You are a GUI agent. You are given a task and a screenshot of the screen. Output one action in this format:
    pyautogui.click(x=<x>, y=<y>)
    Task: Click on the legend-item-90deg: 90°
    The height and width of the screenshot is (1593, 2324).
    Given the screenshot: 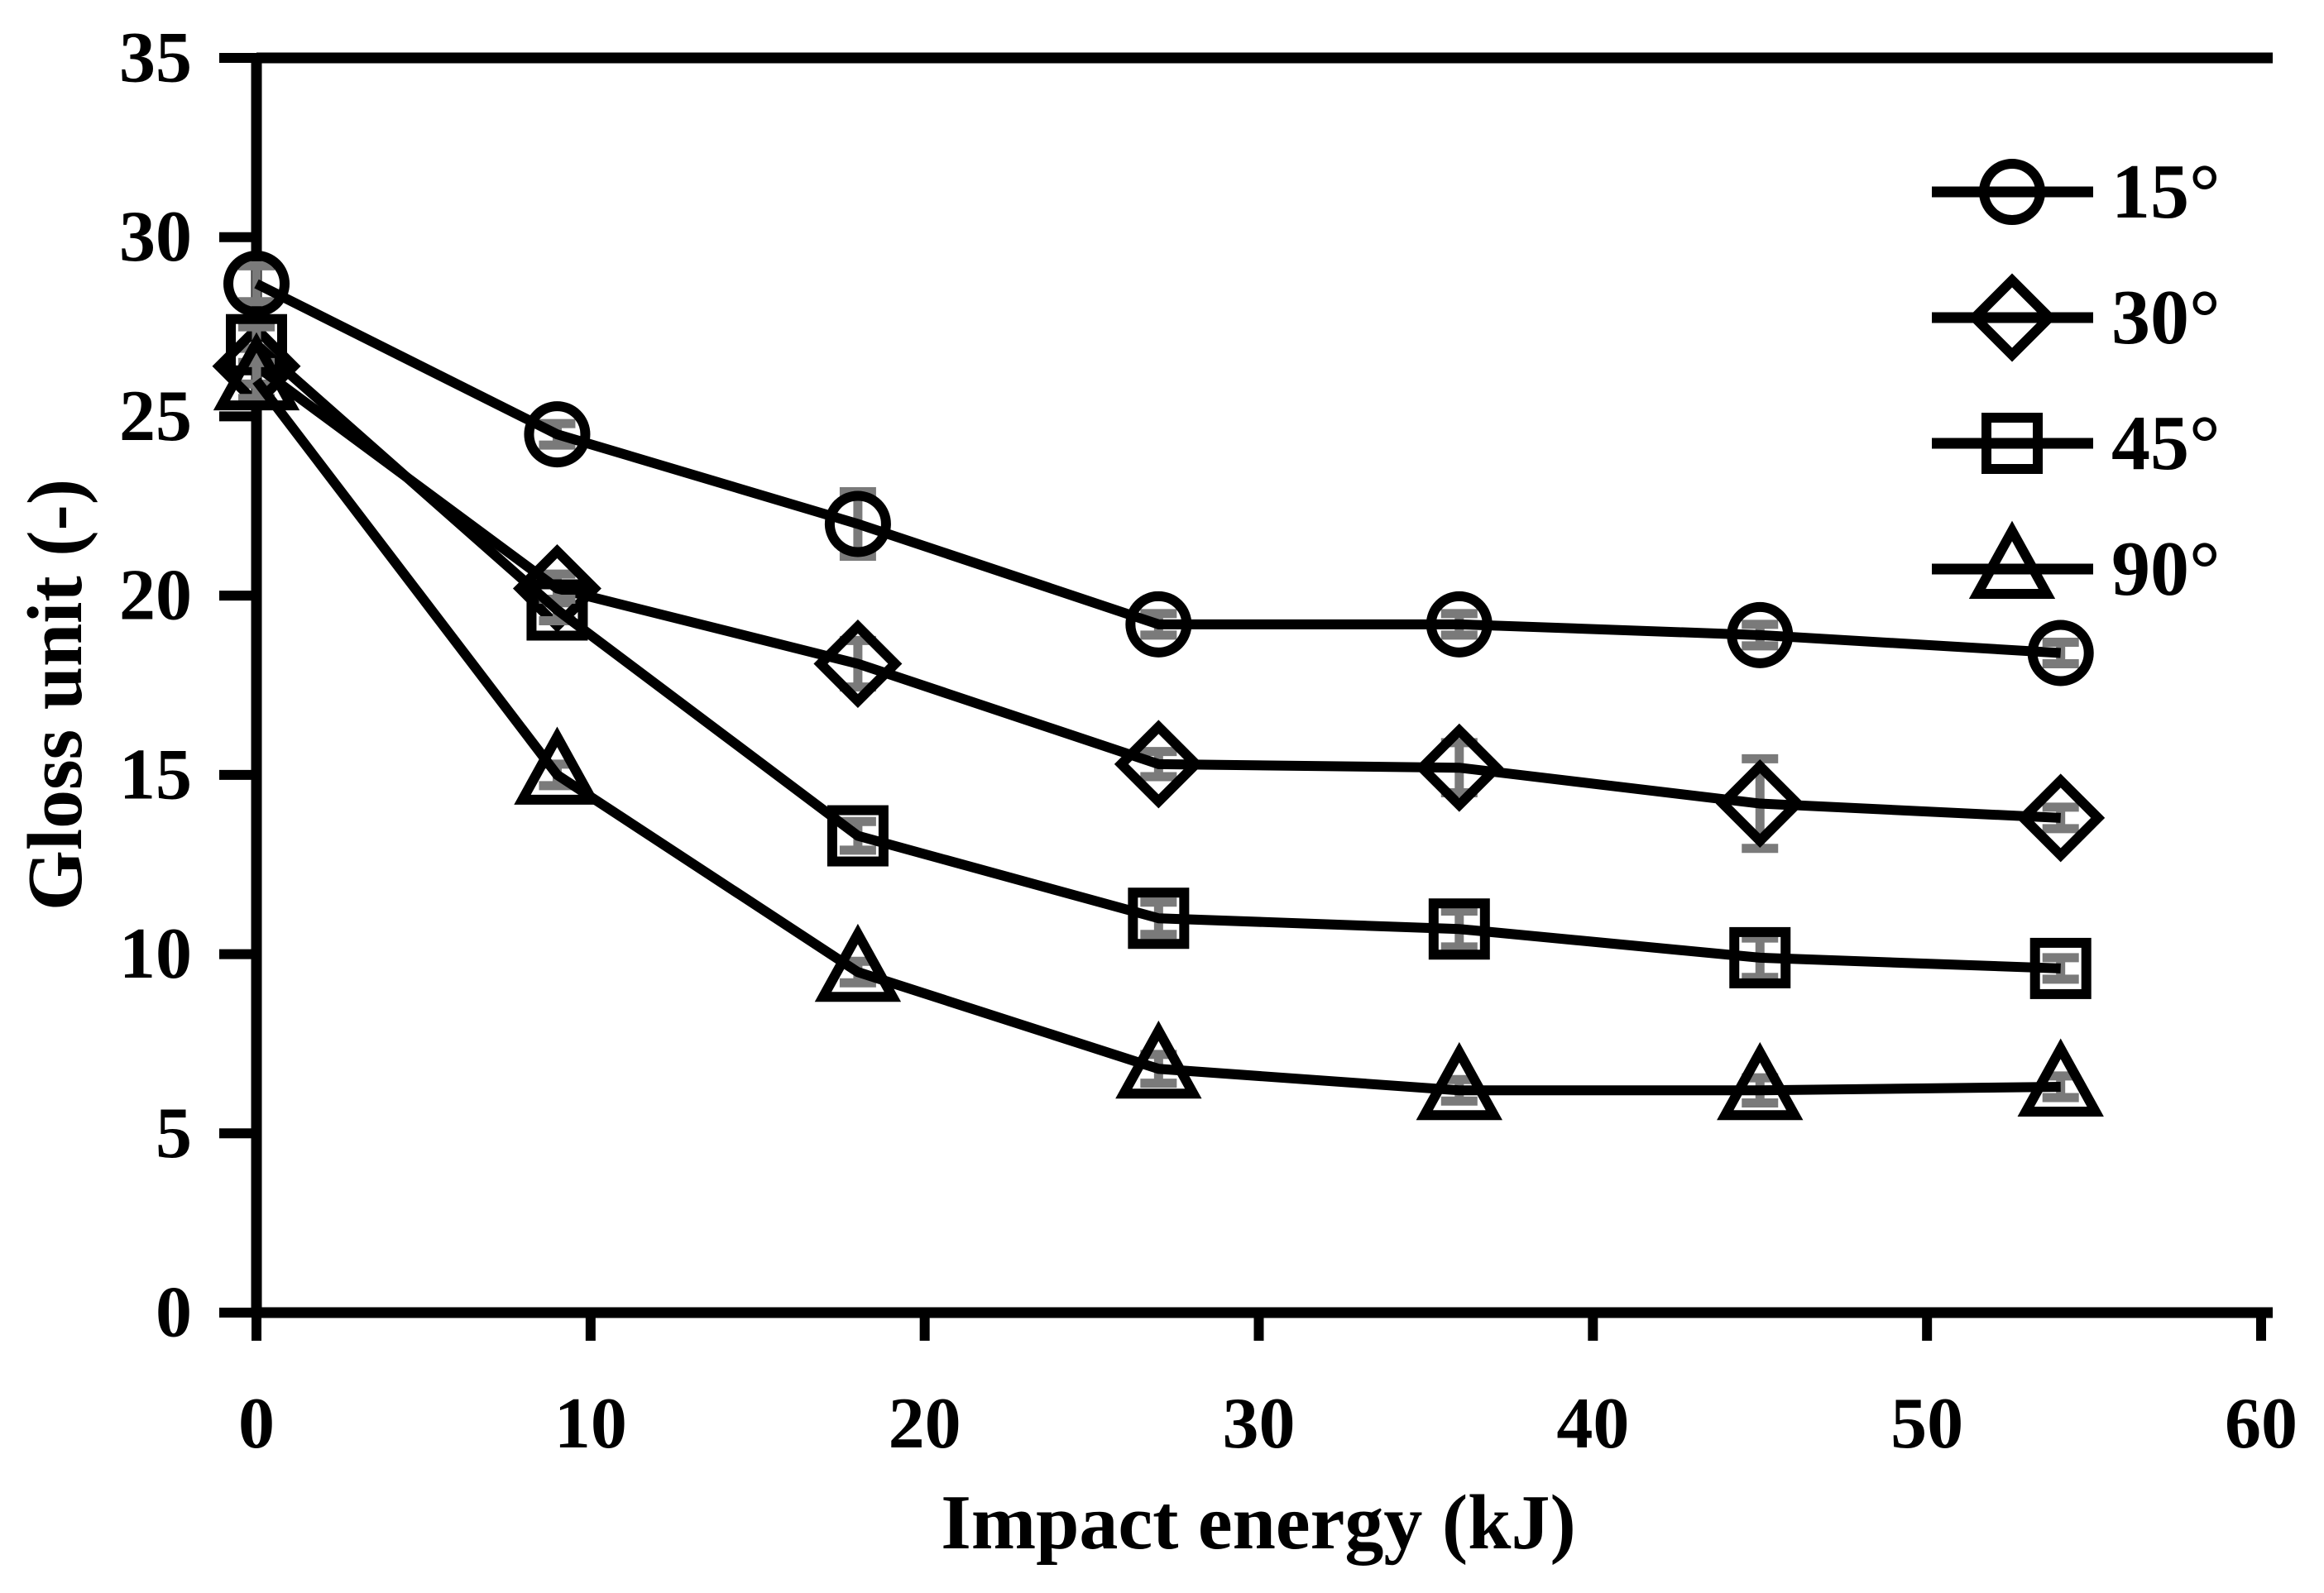 What is the action you would take?
    pyautogui.click(x=2076, y=566)
    